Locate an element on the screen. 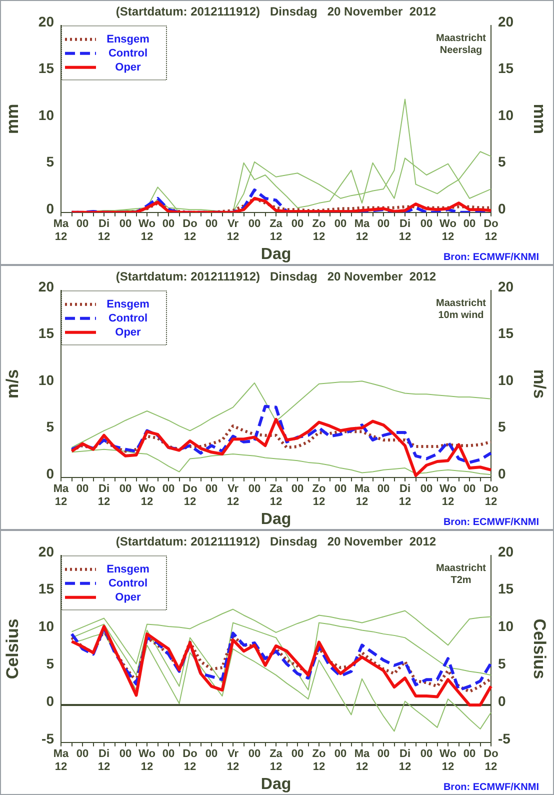  y2-axis-title: Celsius is located at coordinates (540, 649).